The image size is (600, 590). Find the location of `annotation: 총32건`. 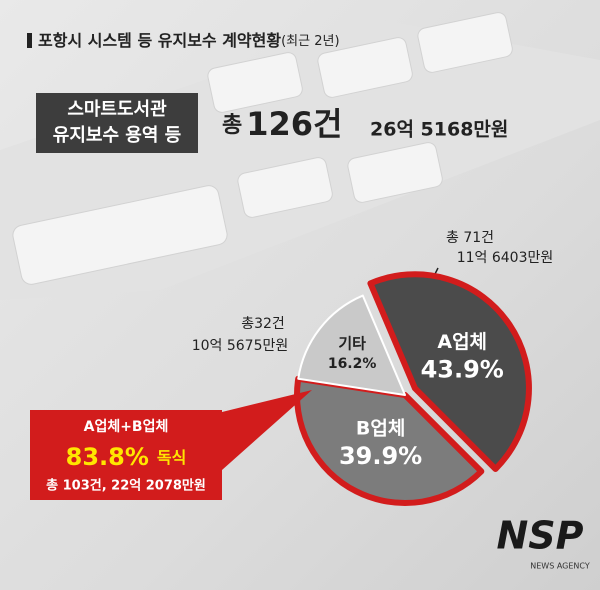

annotation: 총32건 is located at coordinates (263, 324).